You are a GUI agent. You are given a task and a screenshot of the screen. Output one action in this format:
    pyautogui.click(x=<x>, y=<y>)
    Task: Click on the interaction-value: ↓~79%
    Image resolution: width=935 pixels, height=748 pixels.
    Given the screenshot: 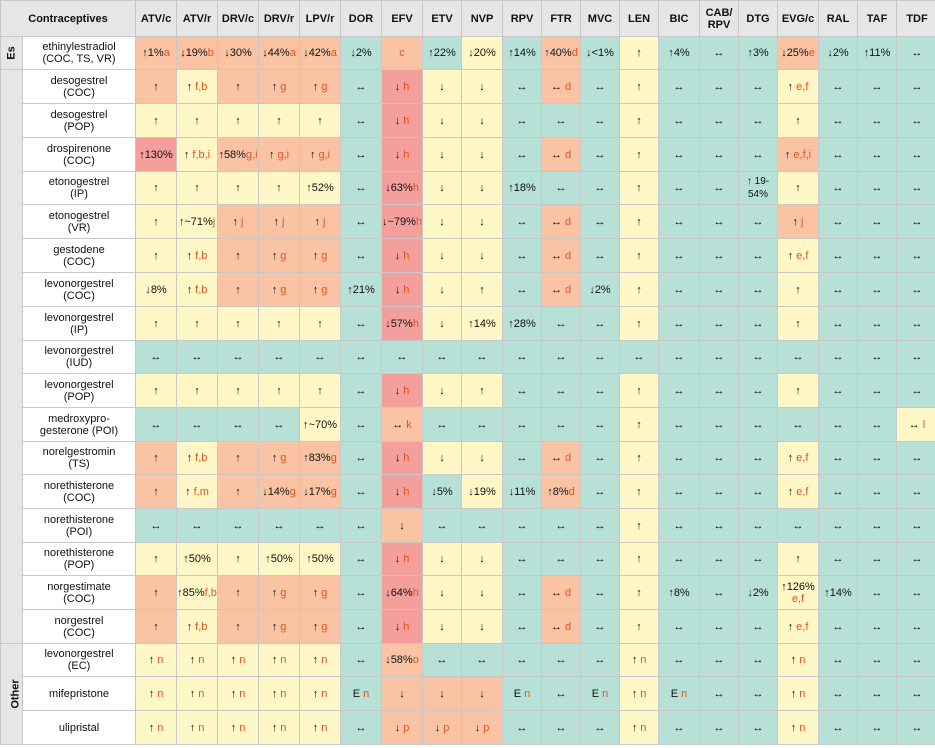 What is the action you would take?
    pyautogui.click(x=399, y=221)
    